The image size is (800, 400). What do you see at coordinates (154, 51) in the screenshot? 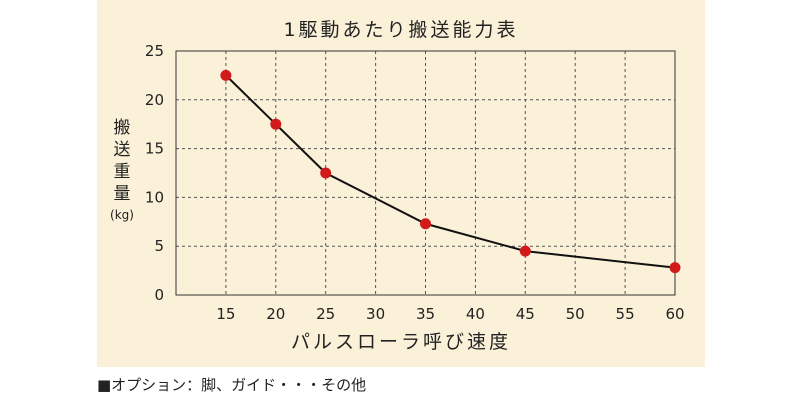
I see `y-tick-label: 25` at bounding box center [154, 51].